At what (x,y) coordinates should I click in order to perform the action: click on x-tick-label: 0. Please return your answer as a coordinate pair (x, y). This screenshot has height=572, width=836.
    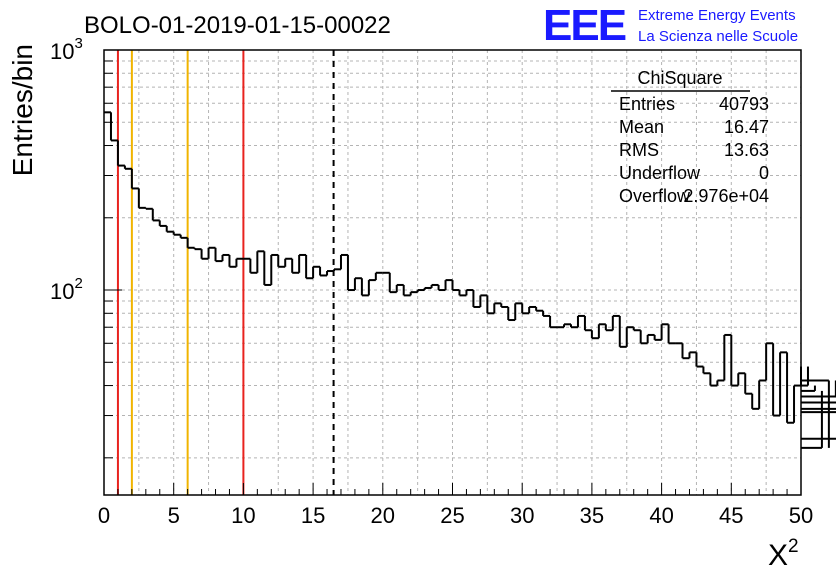
    Looking at the image, I should click on (104, 515).